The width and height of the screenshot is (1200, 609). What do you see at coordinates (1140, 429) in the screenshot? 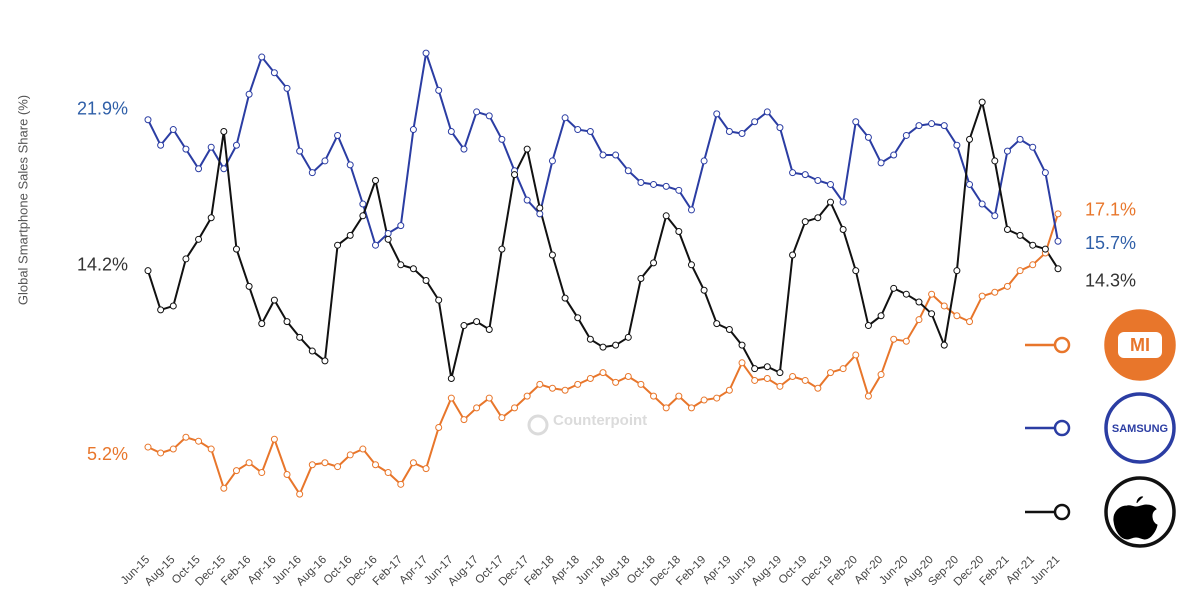
I see `legend-label: SAMSUNG` at bounding box center [1140, 429].